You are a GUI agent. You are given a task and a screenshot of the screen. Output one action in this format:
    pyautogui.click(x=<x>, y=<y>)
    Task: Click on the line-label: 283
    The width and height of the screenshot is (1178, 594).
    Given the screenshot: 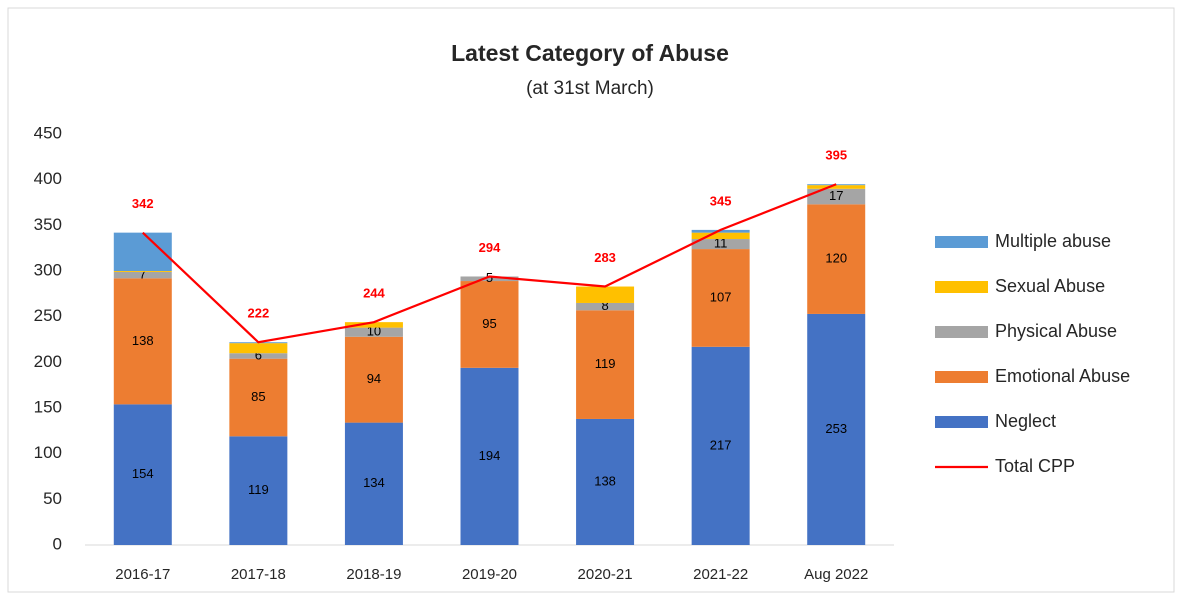 What is the action you would take?
    pyautogui.click(x=605, y=257)
    